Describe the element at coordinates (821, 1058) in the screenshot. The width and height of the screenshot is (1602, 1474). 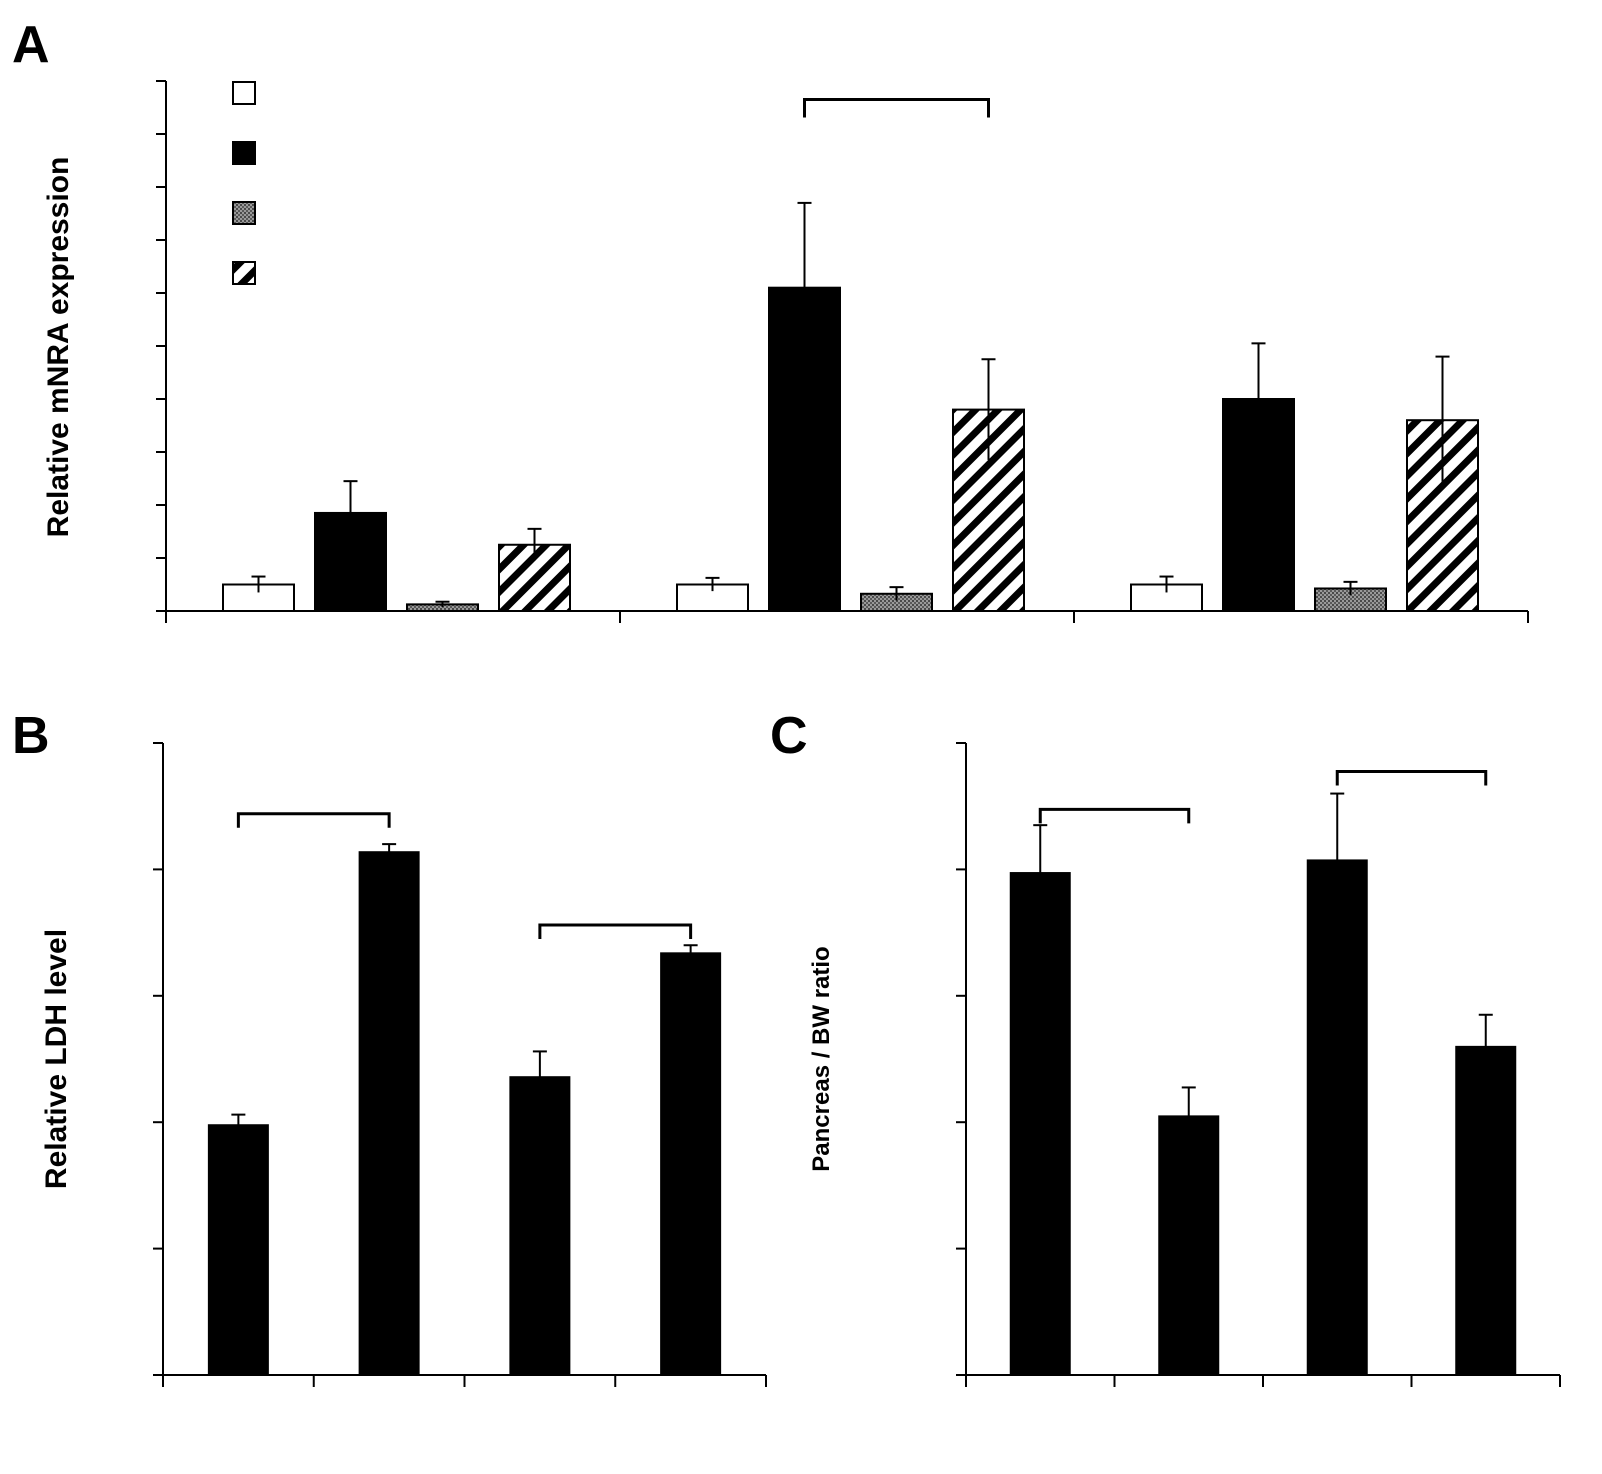
I see `y-axis-label: Pancreas / BW ratio` at that location.